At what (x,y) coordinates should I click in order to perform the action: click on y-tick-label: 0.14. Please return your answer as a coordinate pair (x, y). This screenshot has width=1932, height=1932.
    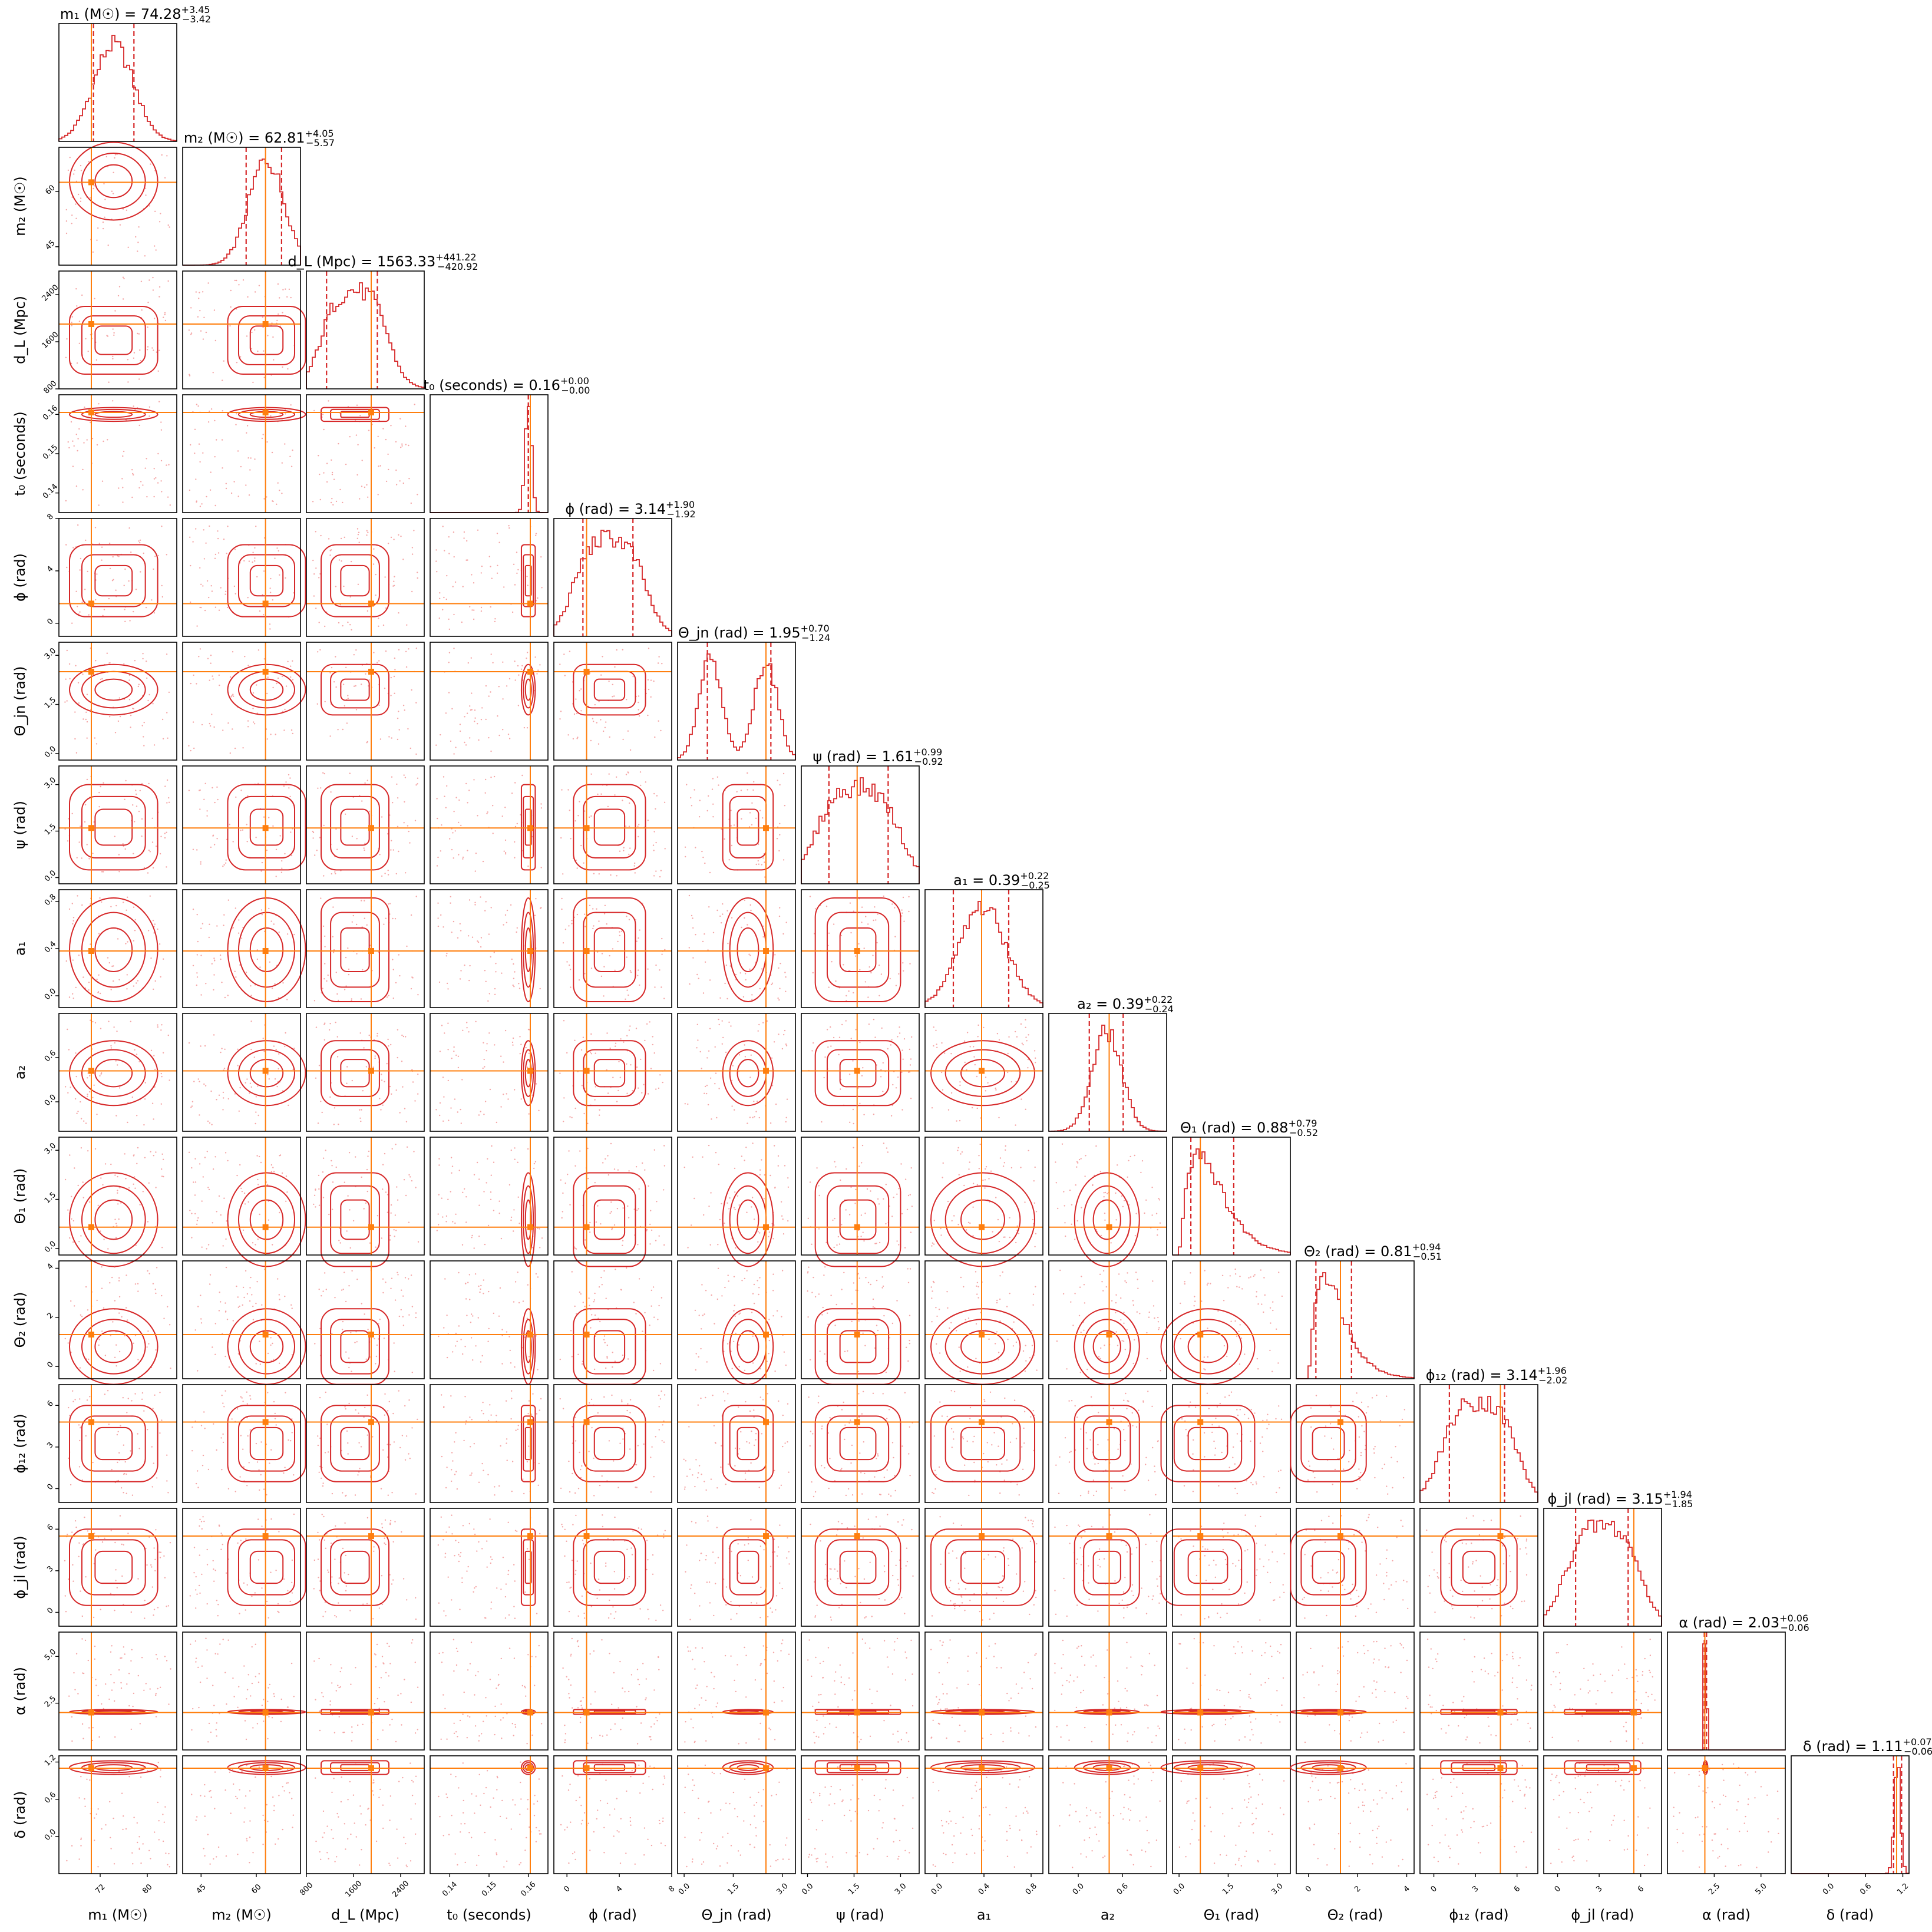
    Looking at the image, I should click on (50, 492).